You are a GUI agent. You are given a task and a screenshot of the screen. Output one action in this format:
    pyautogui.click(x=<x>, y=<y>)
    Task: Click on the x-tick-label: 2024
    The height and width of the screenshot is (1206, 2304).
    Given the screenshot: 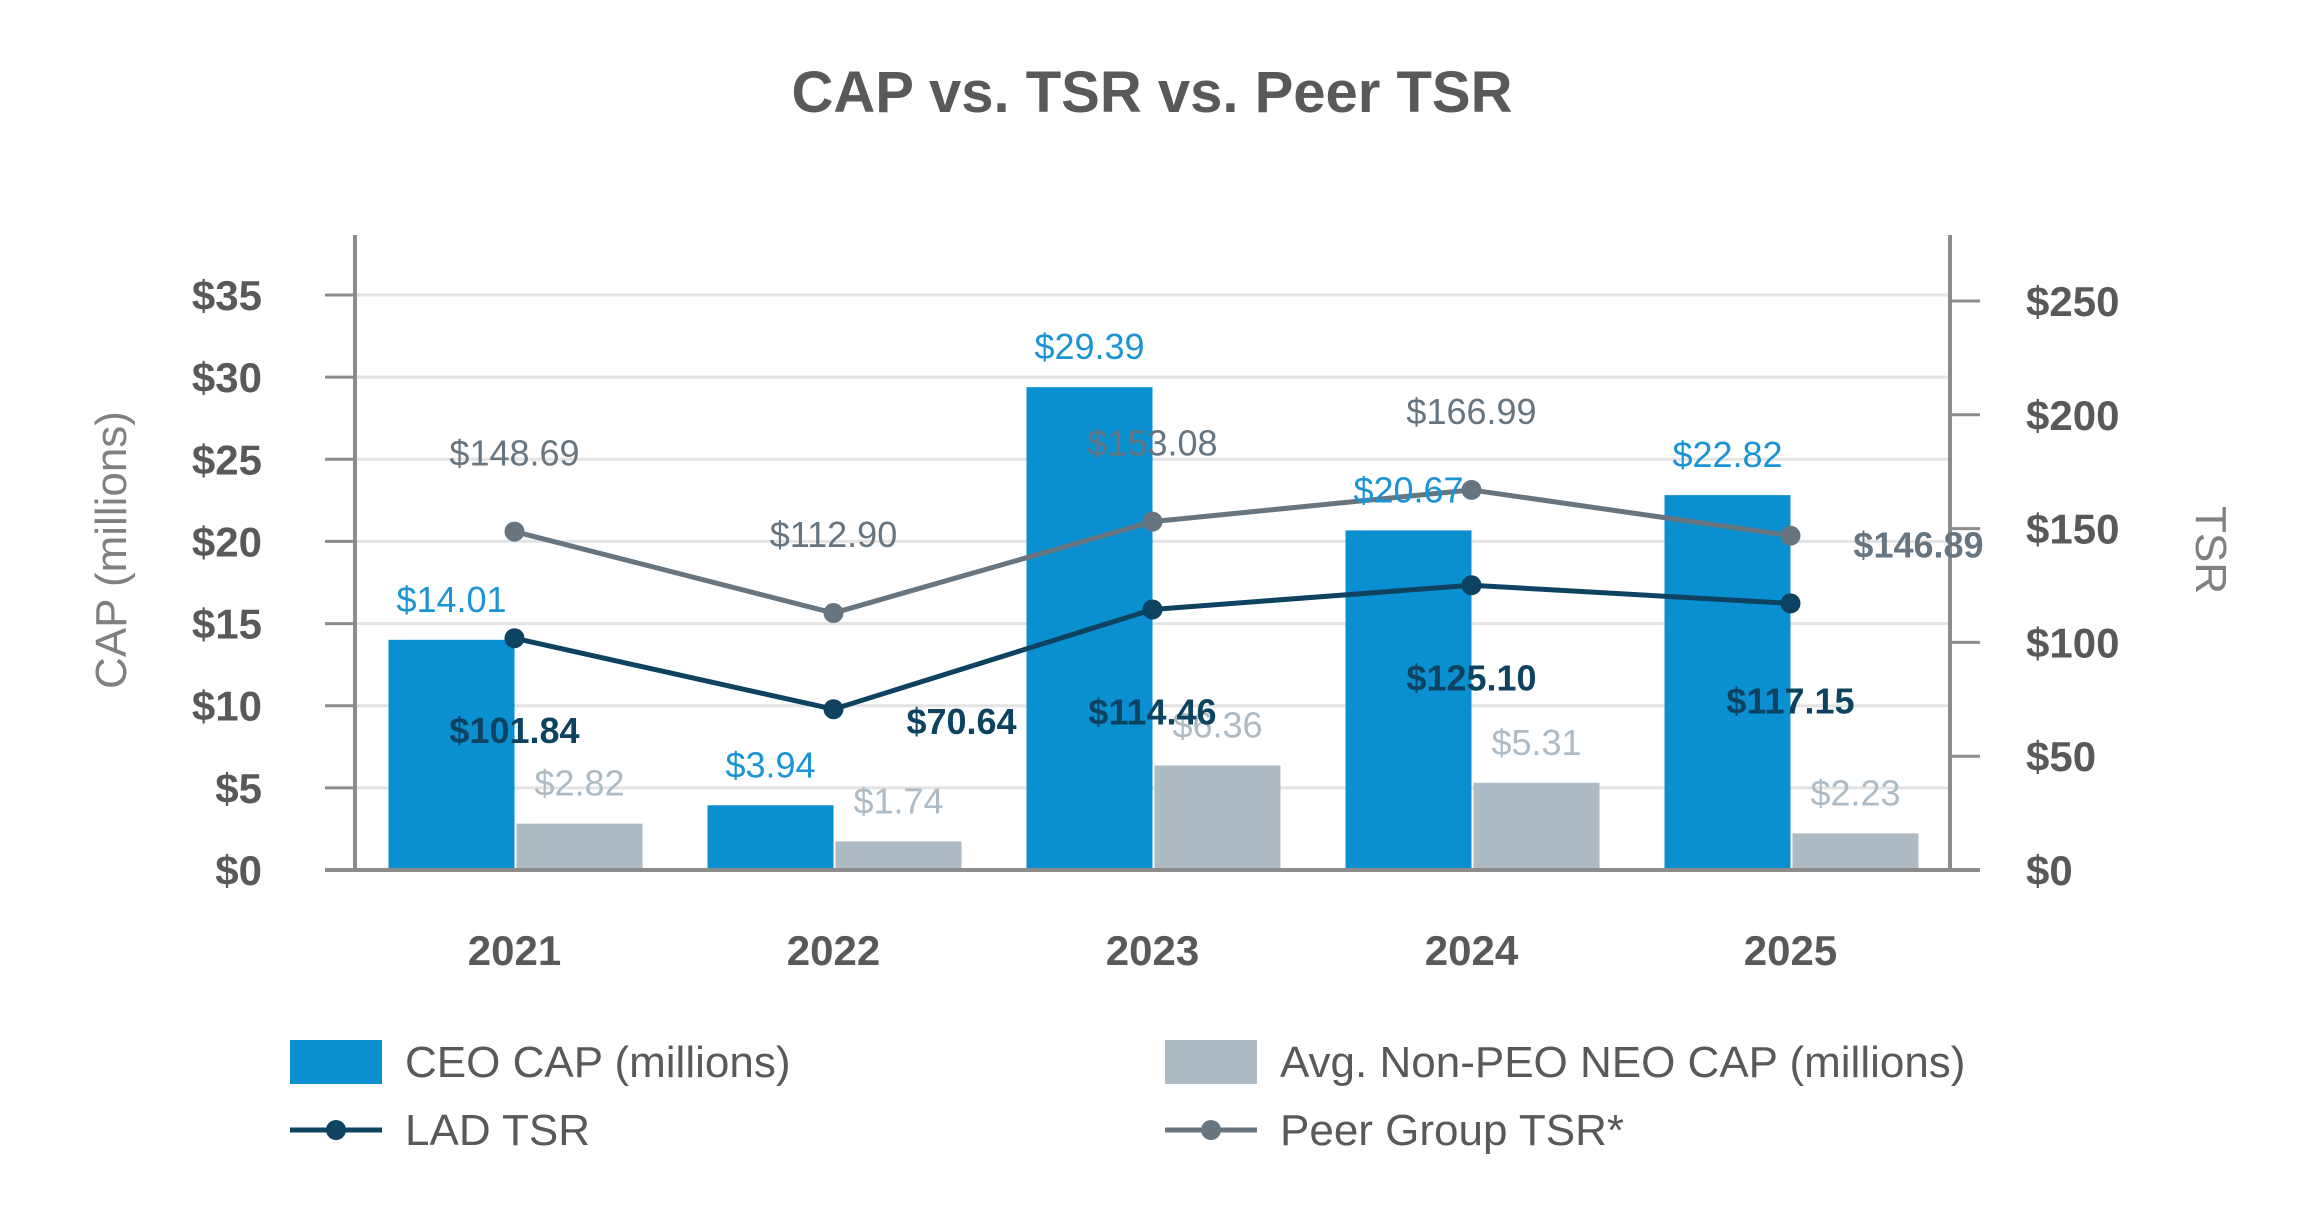 What is the action you would take?
    pyautogui.click(x=1472, y=950)
    